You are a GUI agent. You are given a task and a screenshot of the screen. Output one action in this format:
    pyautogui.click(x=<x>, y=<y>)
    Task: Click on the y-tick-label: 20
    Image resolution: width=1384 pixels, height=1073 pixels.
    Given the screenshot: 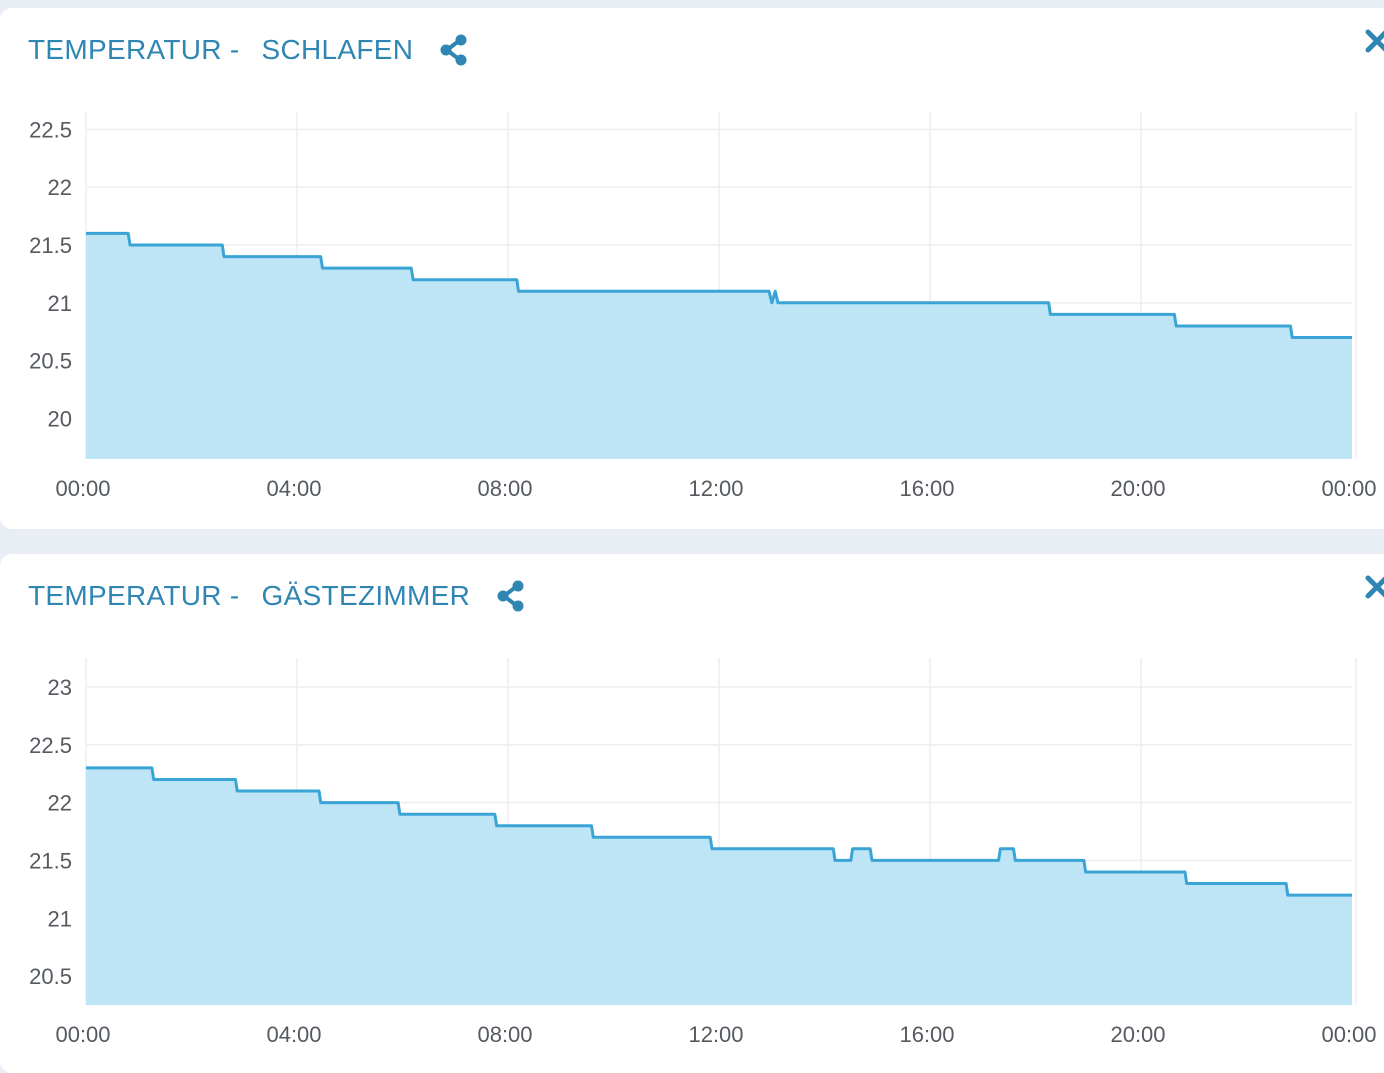 What is the action you would take?
    pyautogui.click(x=60, y=419)
    